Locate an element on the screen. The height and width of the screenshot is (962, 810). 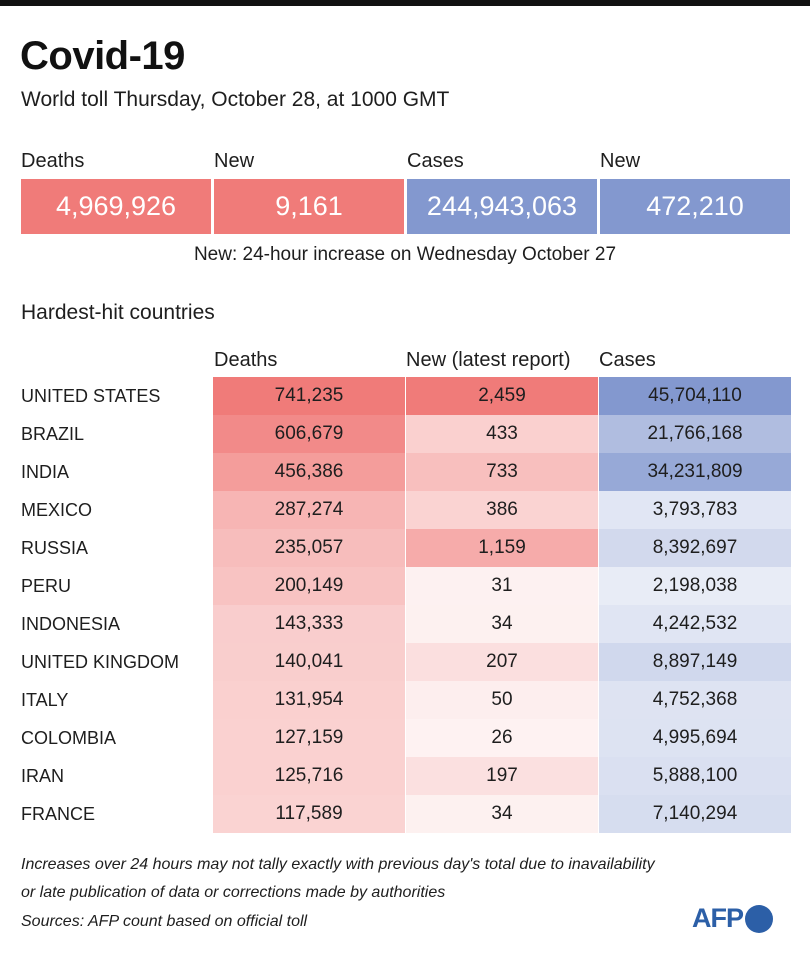
new-deaths-cell: 26 is located at coordinates (502, 738).